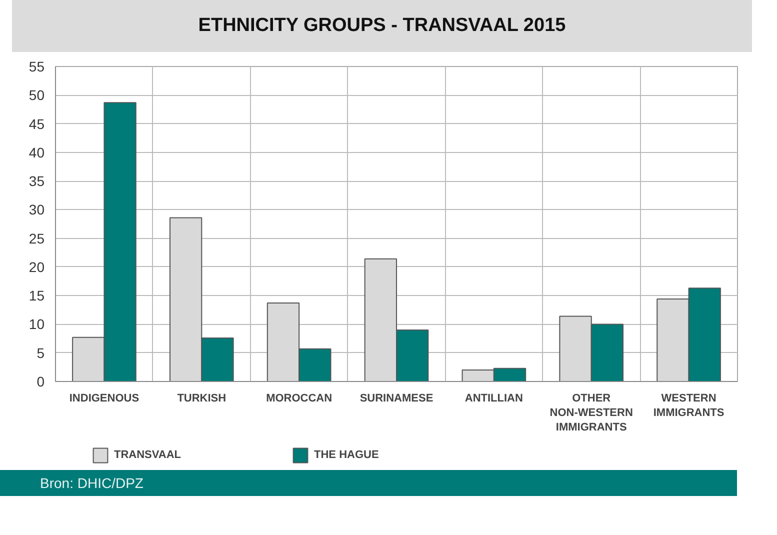  Describe the element at coordinates (494, 398) in the screenshot. I see `x-tick-label: ANTILLIAN` at that location.